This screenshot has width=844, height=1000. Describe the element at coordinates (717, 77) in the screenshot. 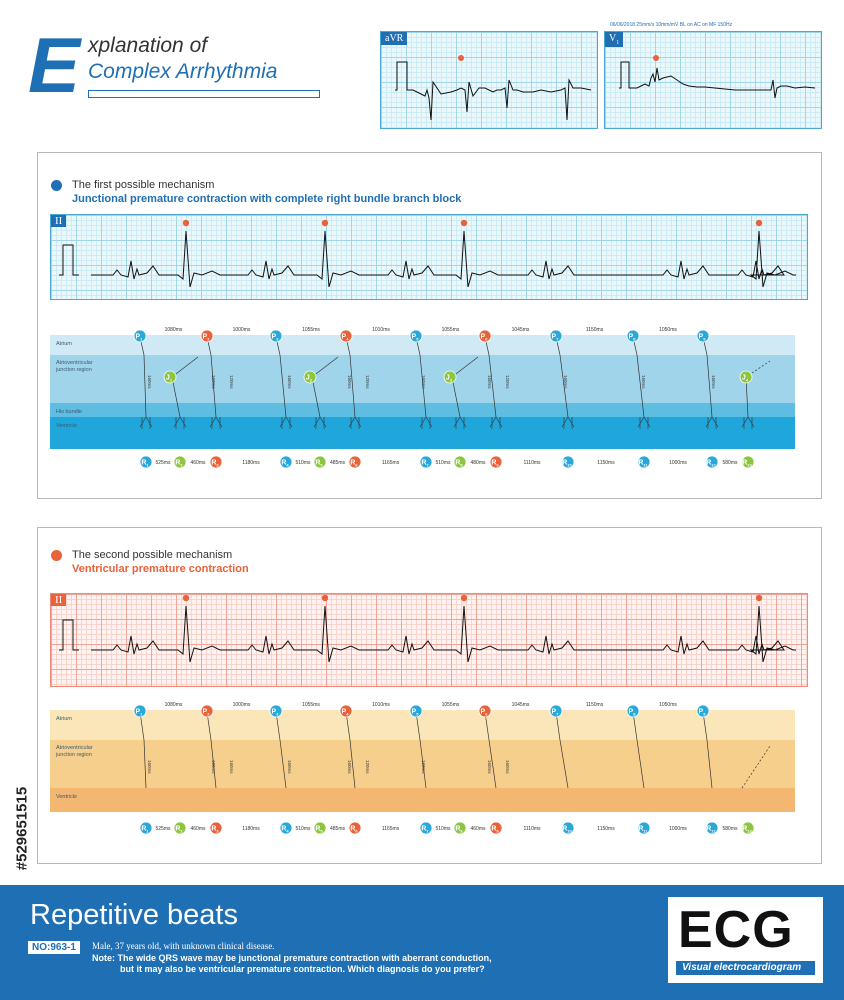

I see `ecg-trace-v1` at that location.